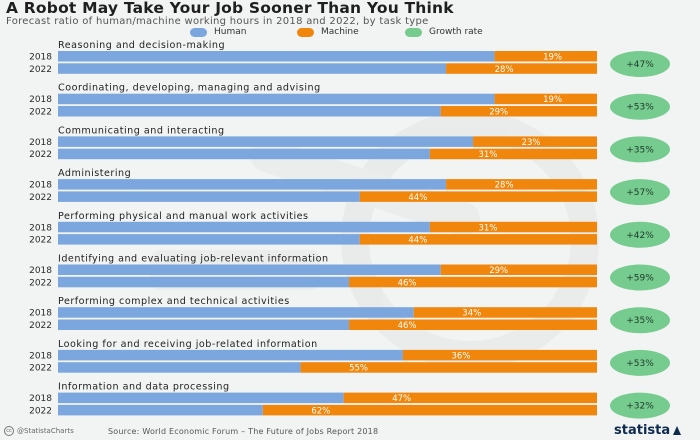 This screenshot has height=440, width=700. I want to click on legend-swatch-human, so click(198, 32).